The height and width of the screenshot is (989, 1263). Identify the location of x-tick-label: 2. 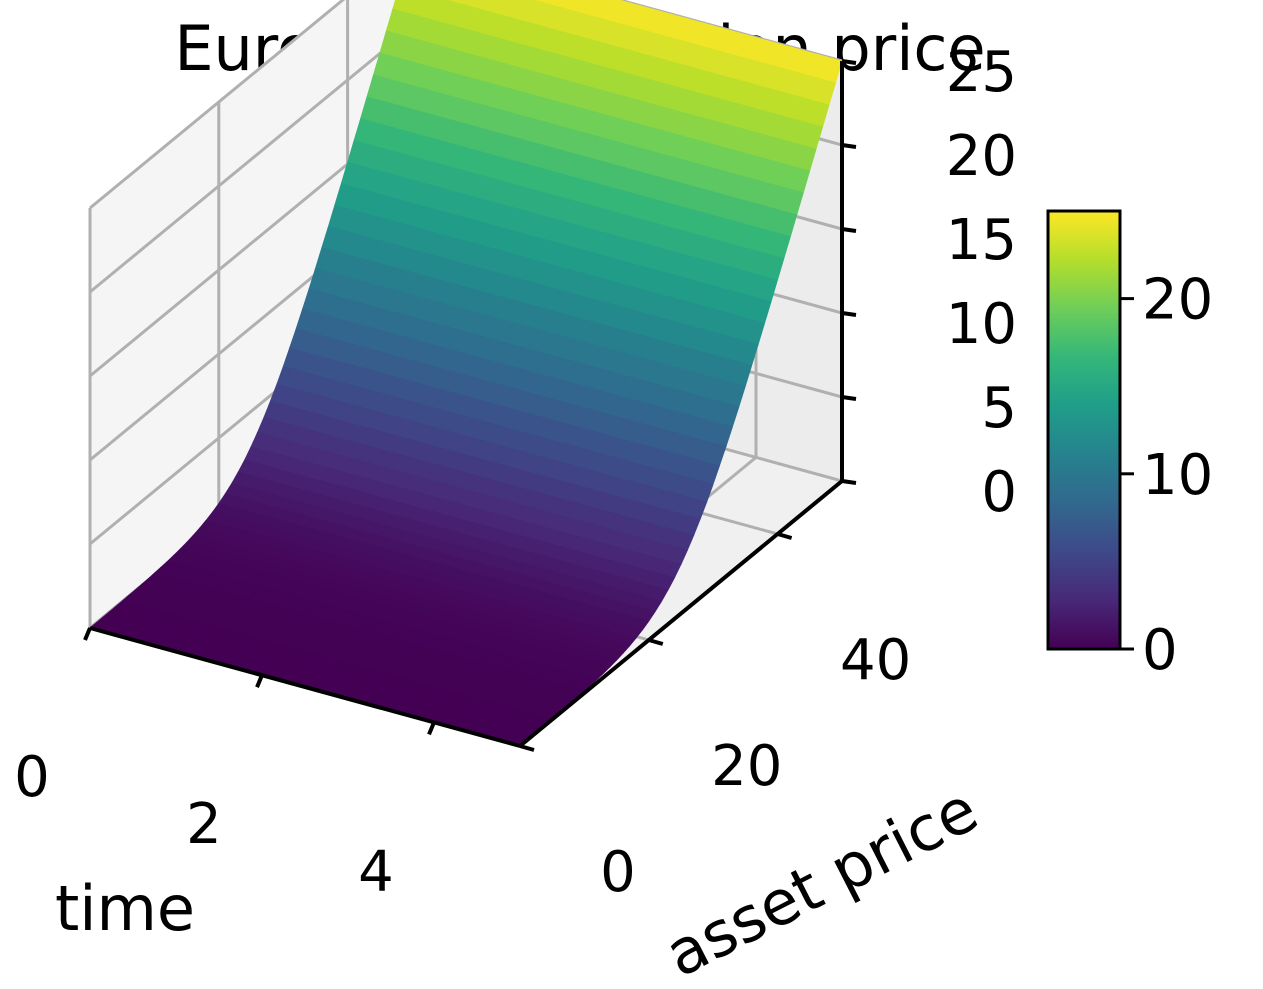
(204, 824).